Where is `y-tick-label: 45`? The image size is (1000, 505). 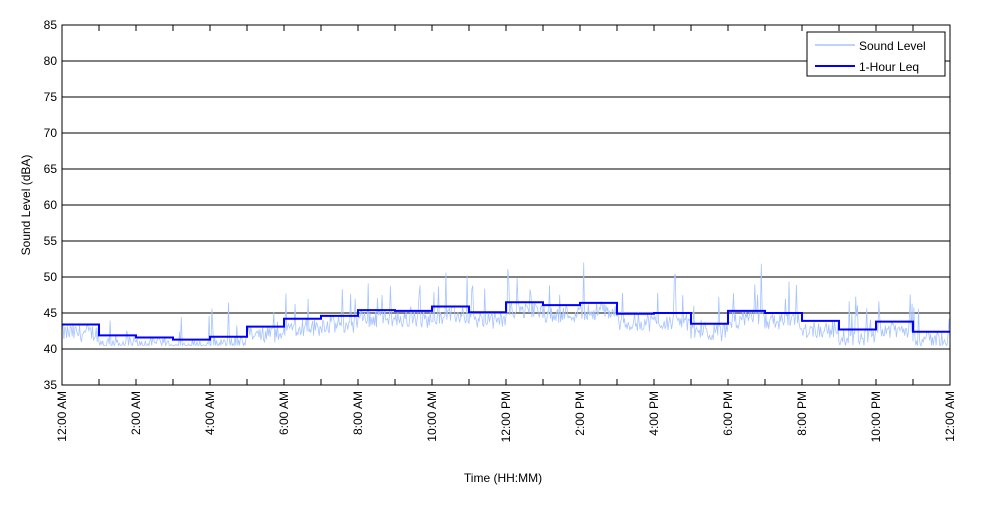
y-tick-label: 45 is located at coordinates (51, 313).